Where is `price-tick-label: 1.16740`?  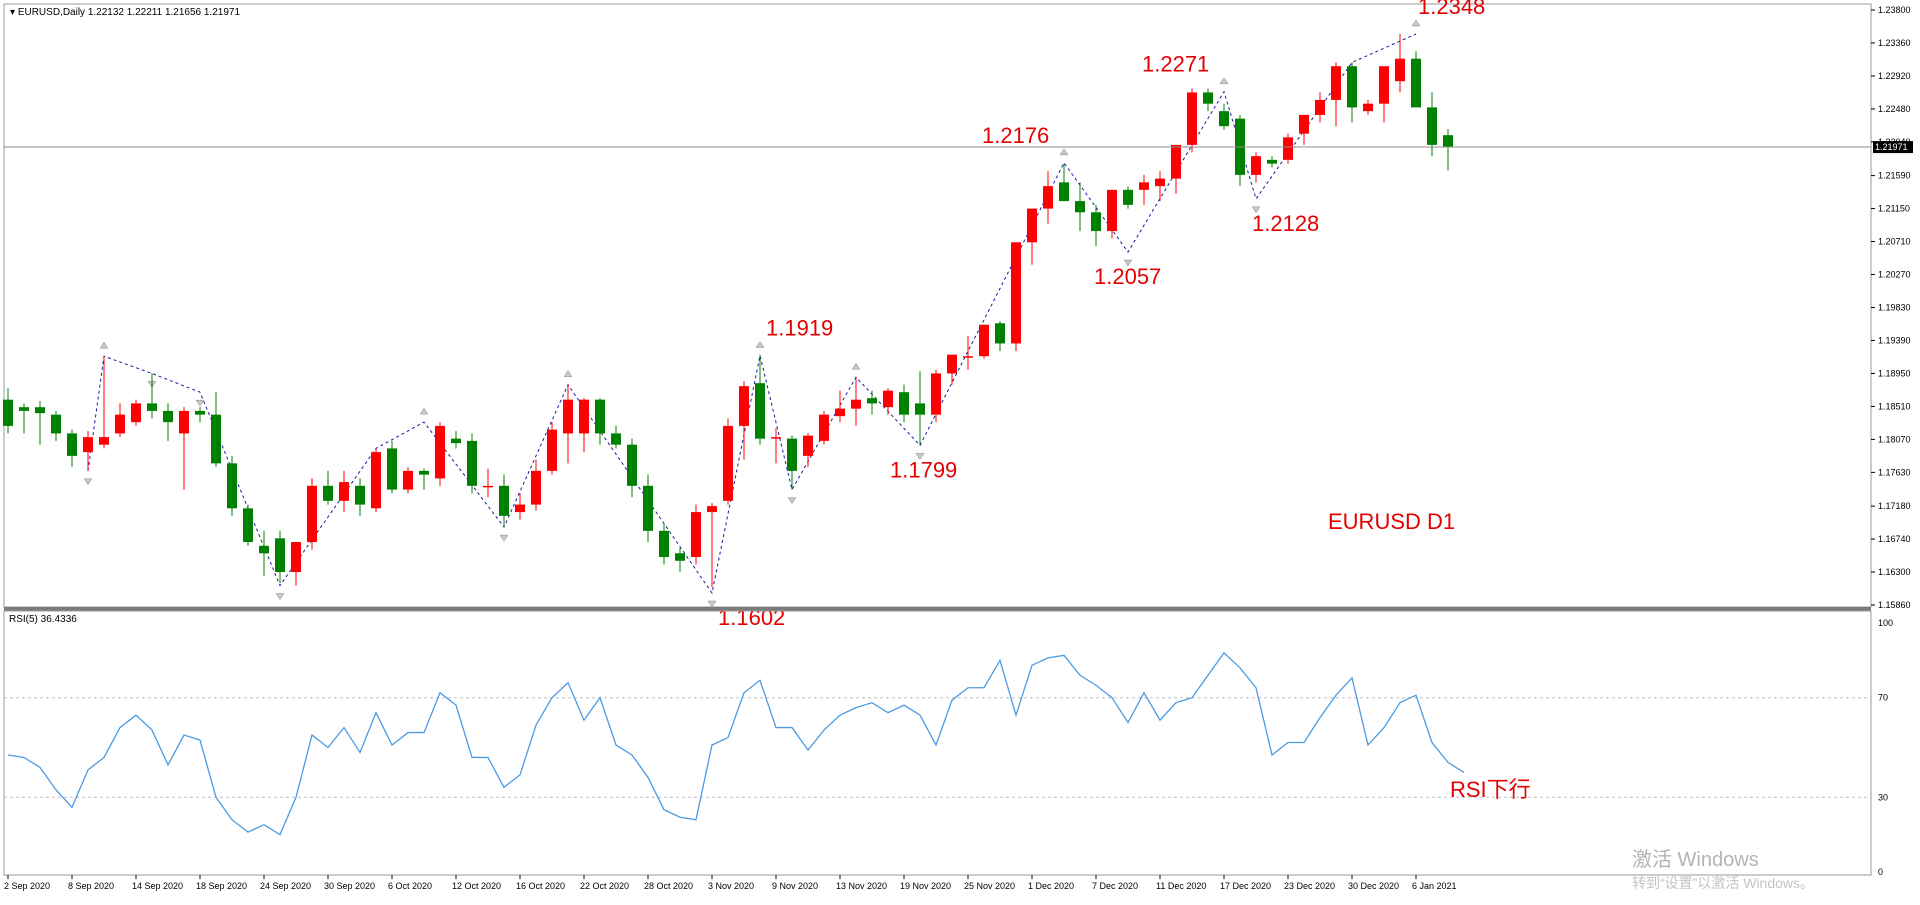
price-tick-label: 1.16740 is located at coordinates (1894, 539).